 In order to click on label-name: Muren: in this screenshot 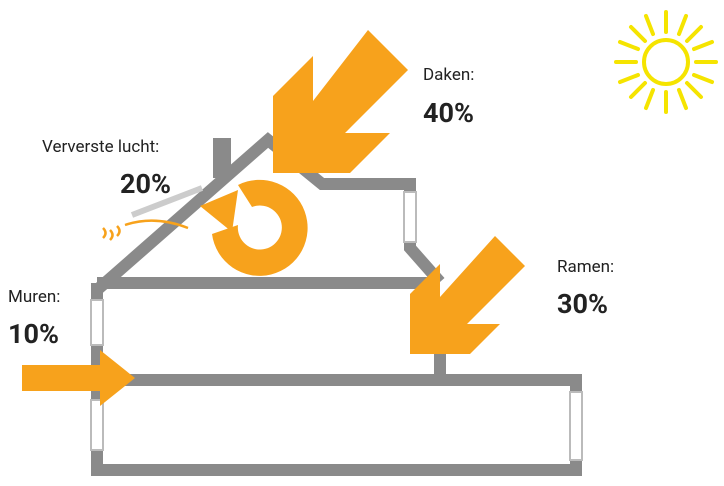, I will do `click(34, 297)`.